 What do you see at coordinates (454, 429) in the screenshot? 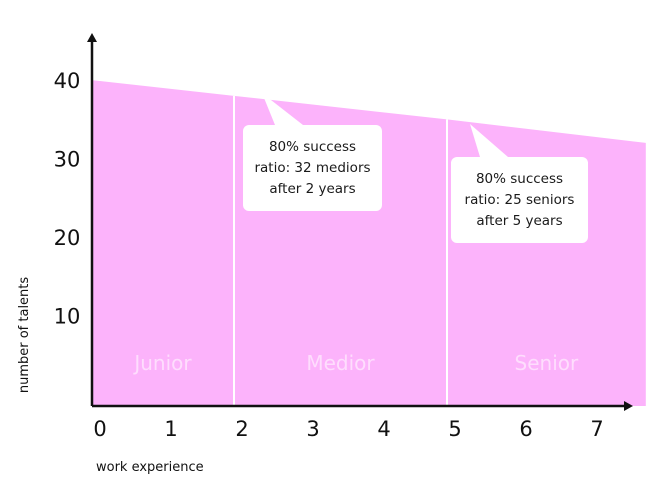
I see `x-tick-label: 5` at bounding box center [454, 429].